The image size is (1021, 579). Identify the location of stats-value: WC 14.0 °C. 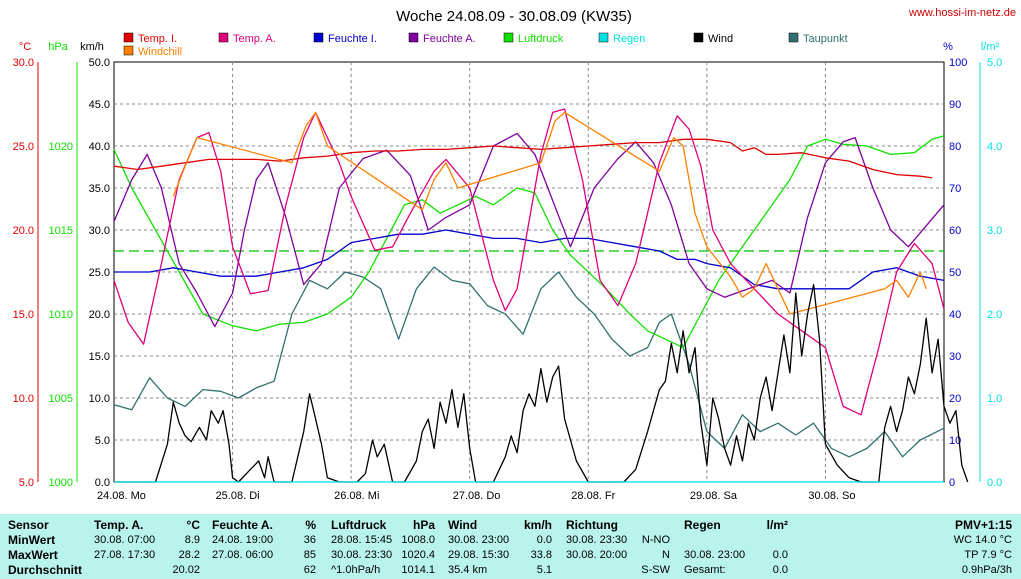
(982, 540).